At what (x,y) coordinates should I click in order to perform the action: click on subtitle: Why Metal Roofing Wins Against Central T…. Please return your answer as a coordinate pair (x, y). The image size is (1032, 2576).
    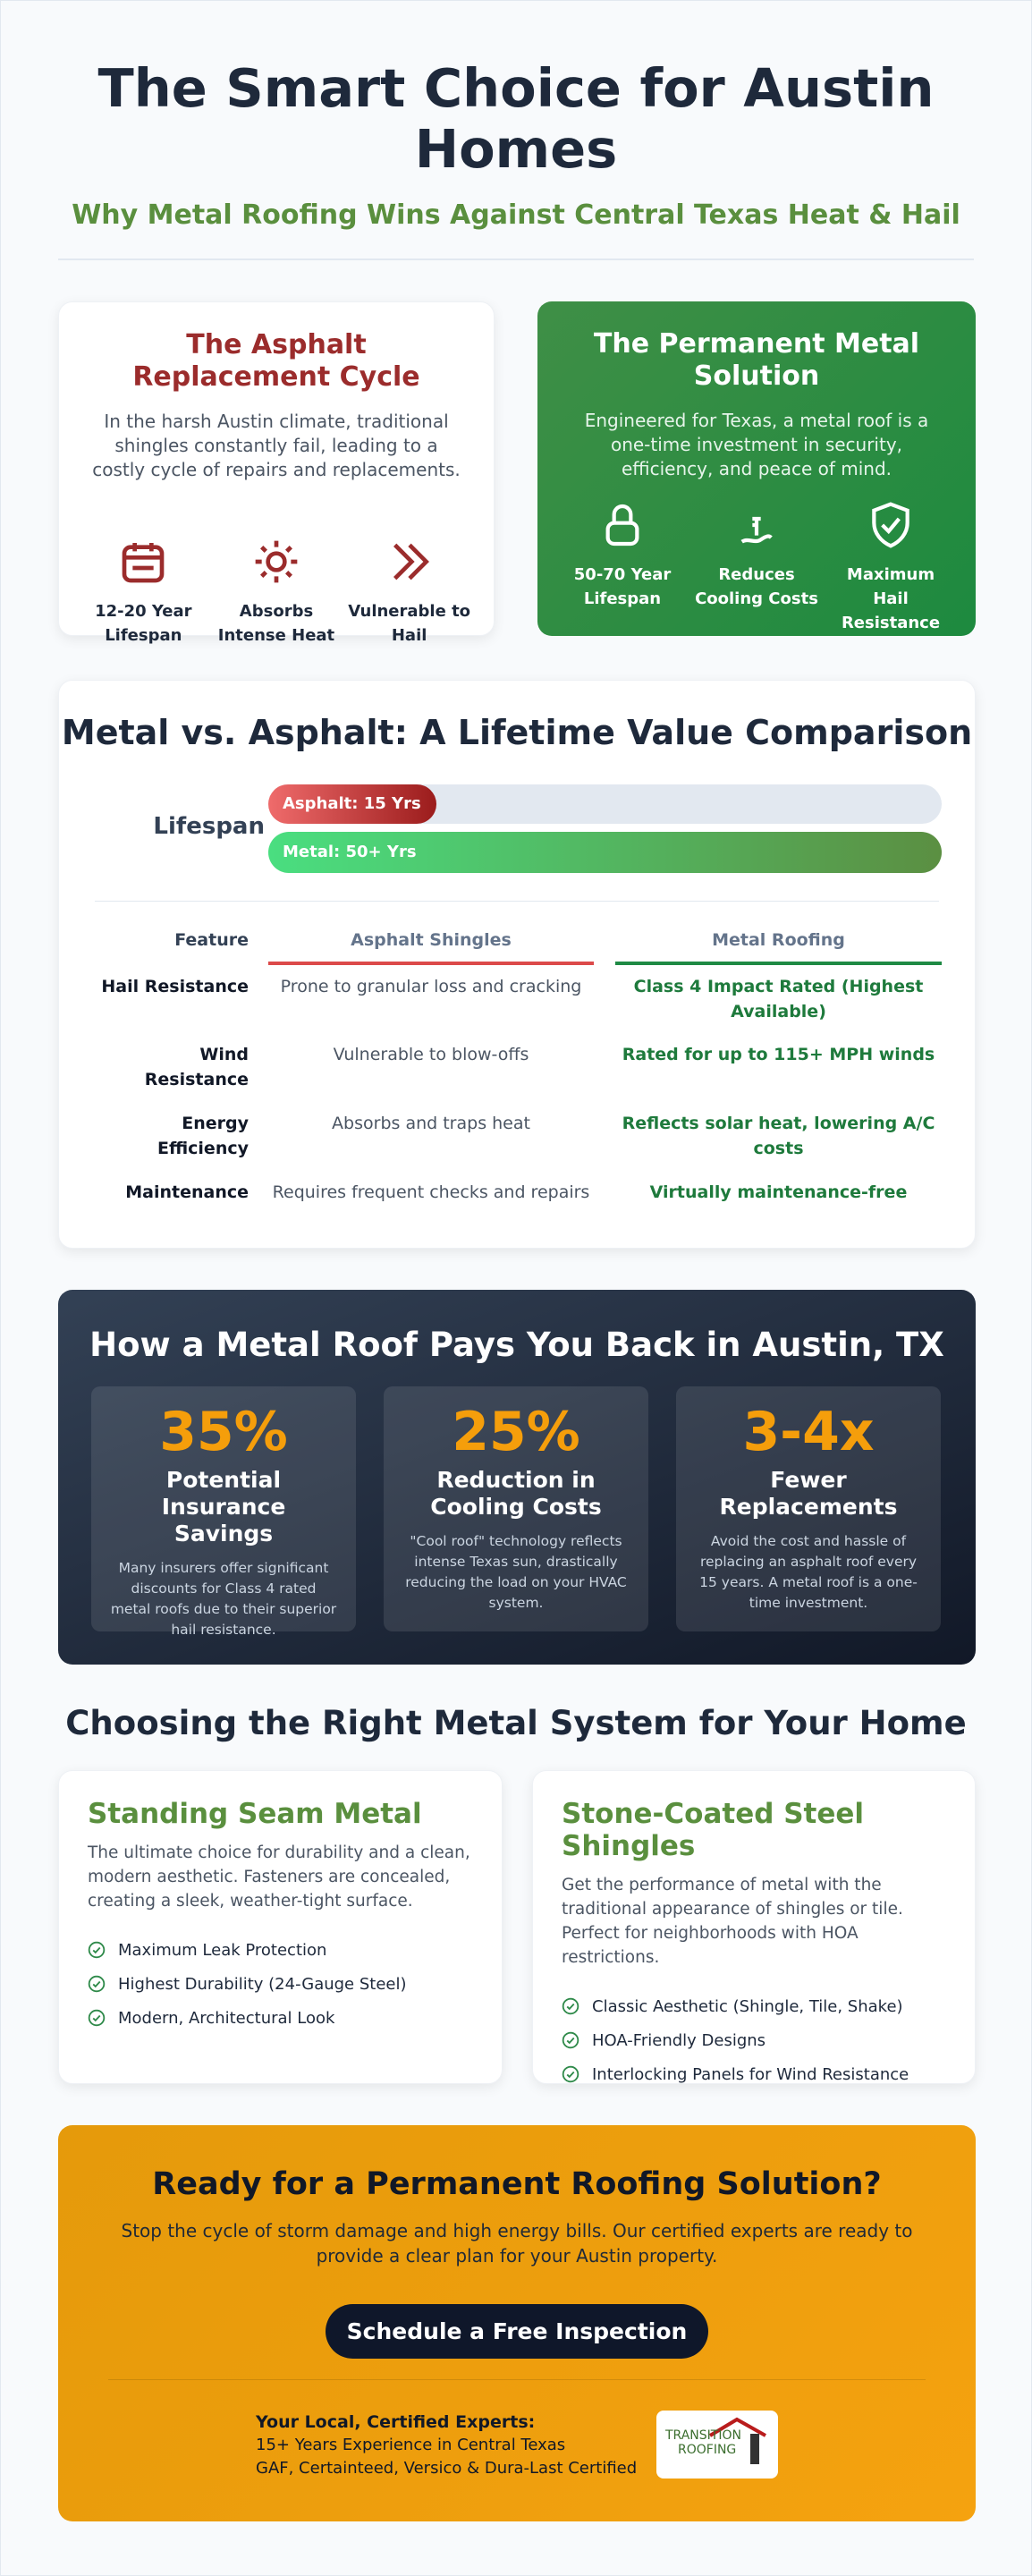
    Looking at the image, I should click on (516, 215).